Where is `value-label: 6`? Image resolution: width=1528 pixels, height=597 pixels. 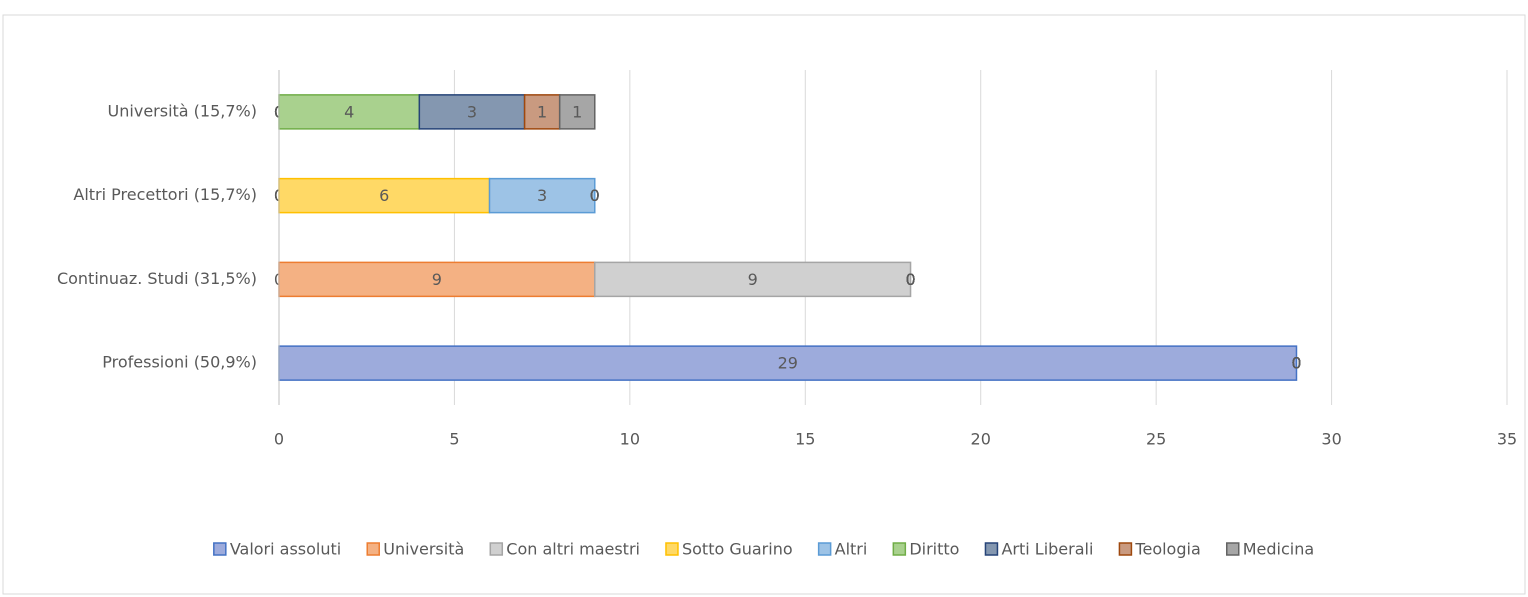
value-label: 6 is located at coordinates (384, 195).